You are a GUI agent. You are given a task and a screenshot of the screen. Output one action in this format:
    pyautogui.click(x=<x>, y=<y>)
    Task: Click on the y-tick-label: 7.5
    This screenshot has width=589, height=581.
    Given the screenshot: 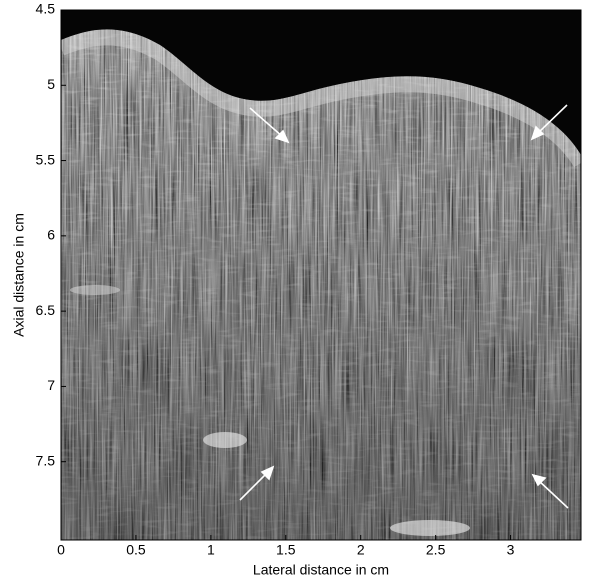 What is the action you would take?
    pyautogui.click(x=46, y=460)
    